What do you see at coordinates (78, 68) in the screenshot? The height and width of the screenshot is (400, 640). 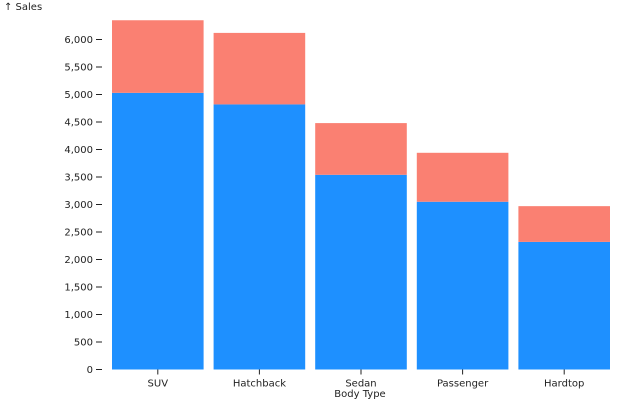 I see `y-tick-label: 5,500` at bounding box center [78, 68].